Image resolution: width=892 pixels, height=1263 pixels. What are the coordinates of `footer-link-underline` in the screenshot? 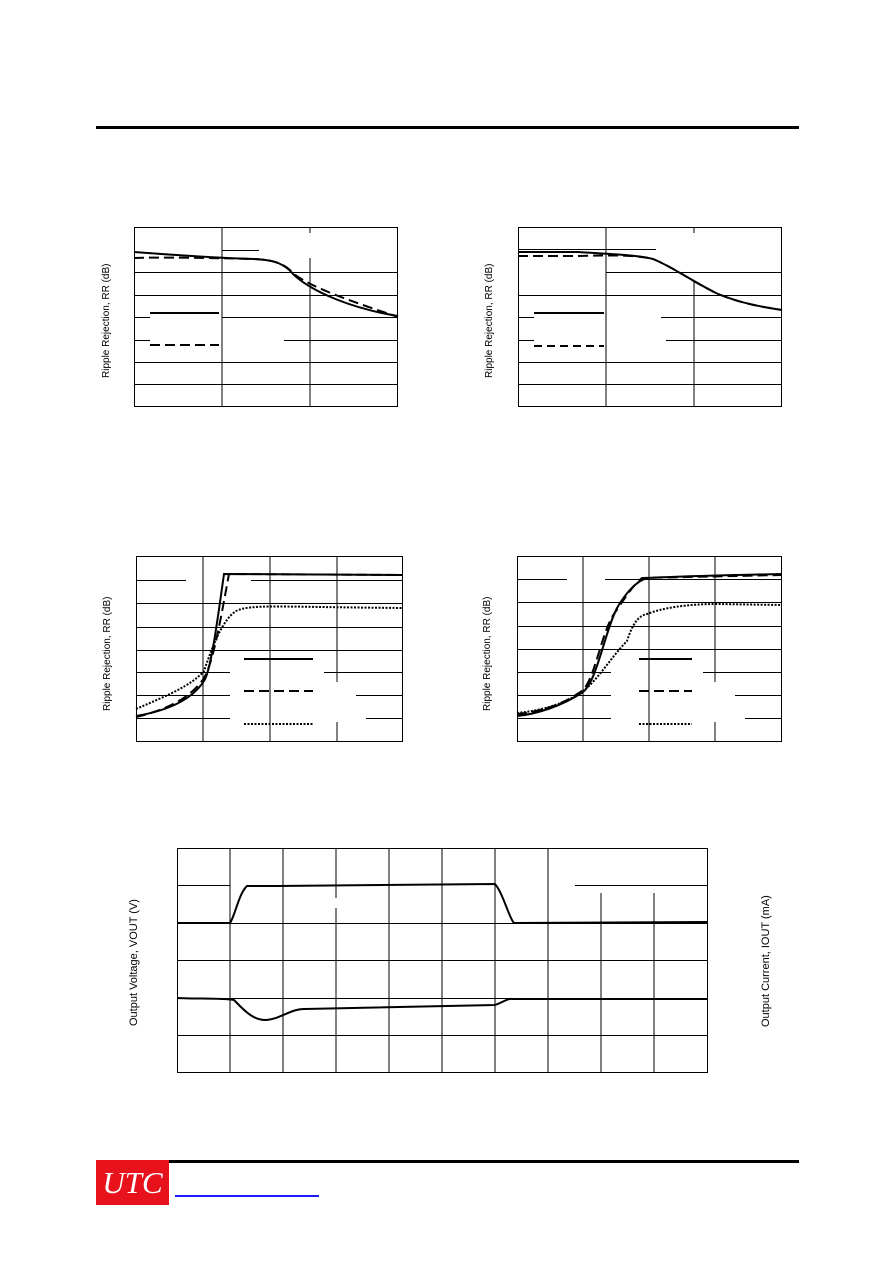 It's located at (247, 1196).